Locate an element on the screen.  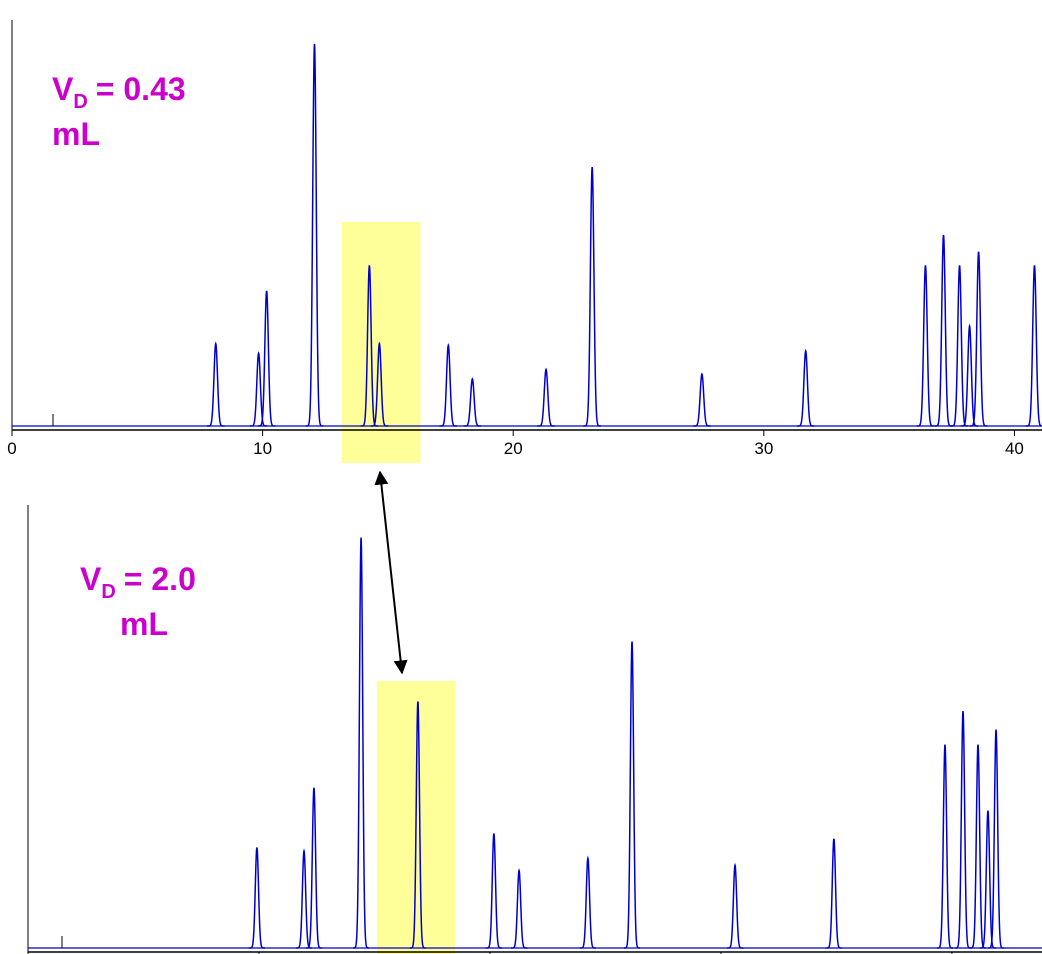
x-tick-label: 20 is located at coordinates (513, 448).